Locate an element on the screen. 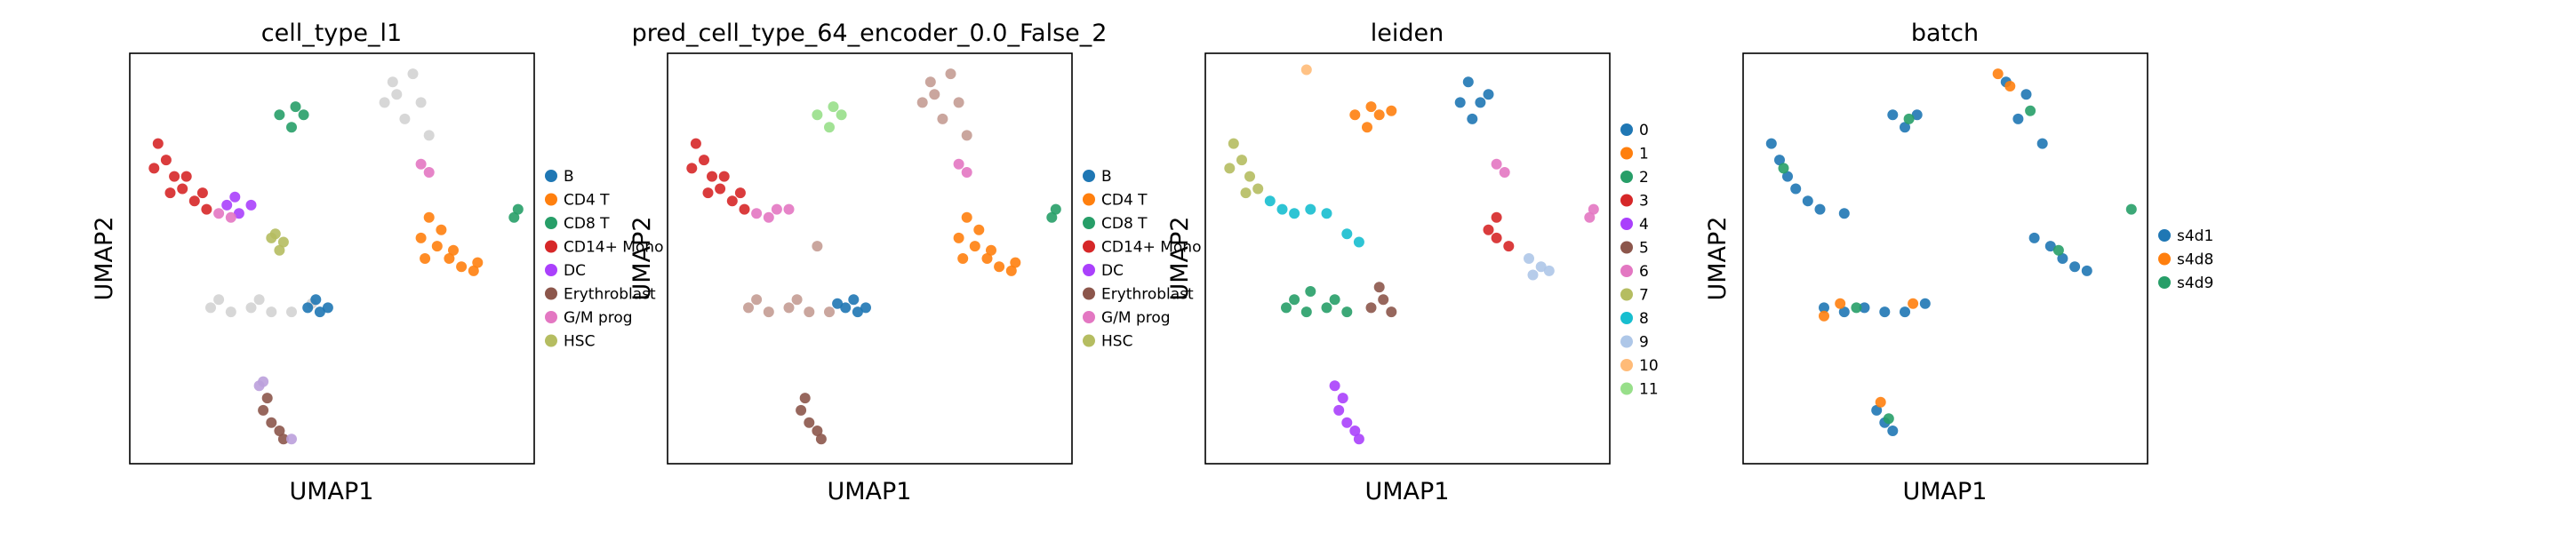  legend-label: G/M prog is located at coordinates (598, 318).